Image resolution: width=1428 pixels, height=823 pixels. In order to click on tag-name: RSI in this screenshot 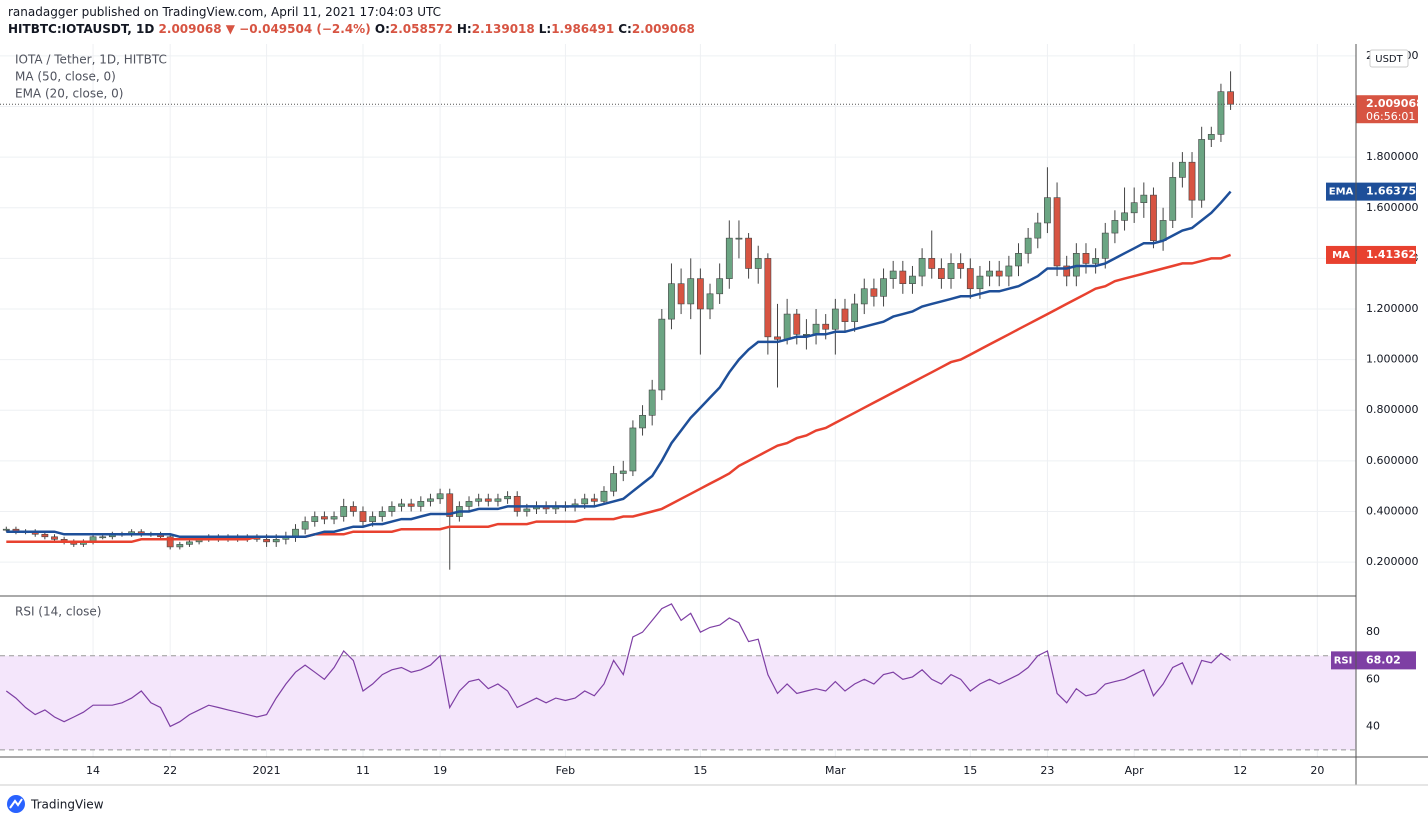, I will do `click(1343, 660)`.